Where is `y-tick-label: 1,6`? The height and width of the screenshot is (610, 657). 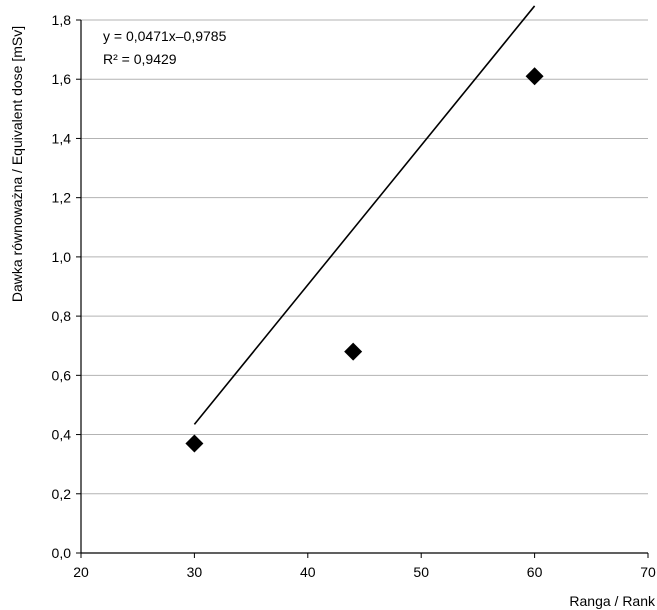 y-tick-label: 1,6 is located at coordinates (62, 79).